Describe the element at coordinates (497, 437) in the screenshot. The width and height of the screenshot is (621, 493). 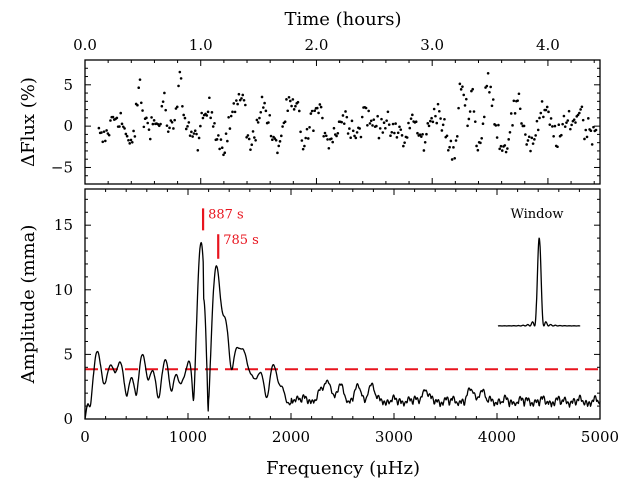
I see `frequency-tick-label: 4000` at that location.